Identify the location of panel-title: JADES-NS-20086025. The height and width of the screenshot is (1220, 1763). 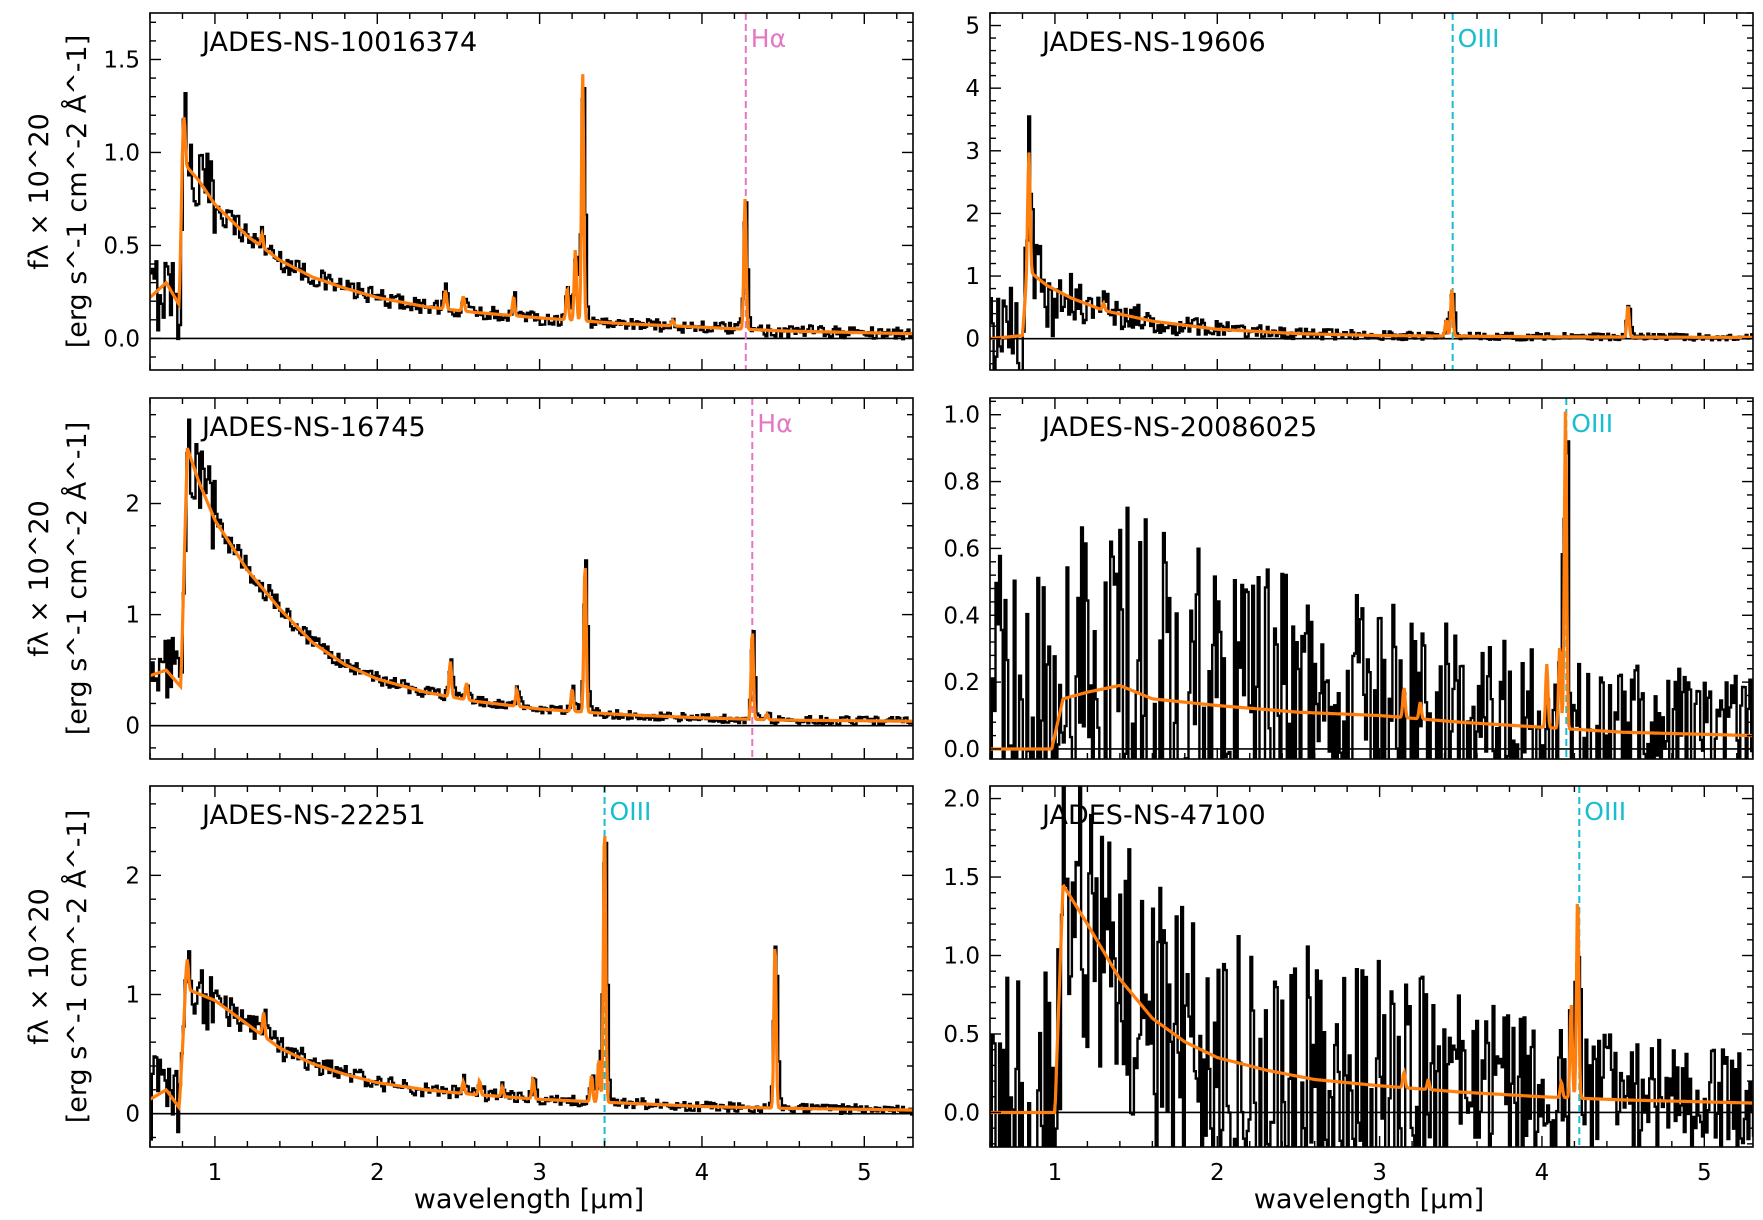
(1178, 427).